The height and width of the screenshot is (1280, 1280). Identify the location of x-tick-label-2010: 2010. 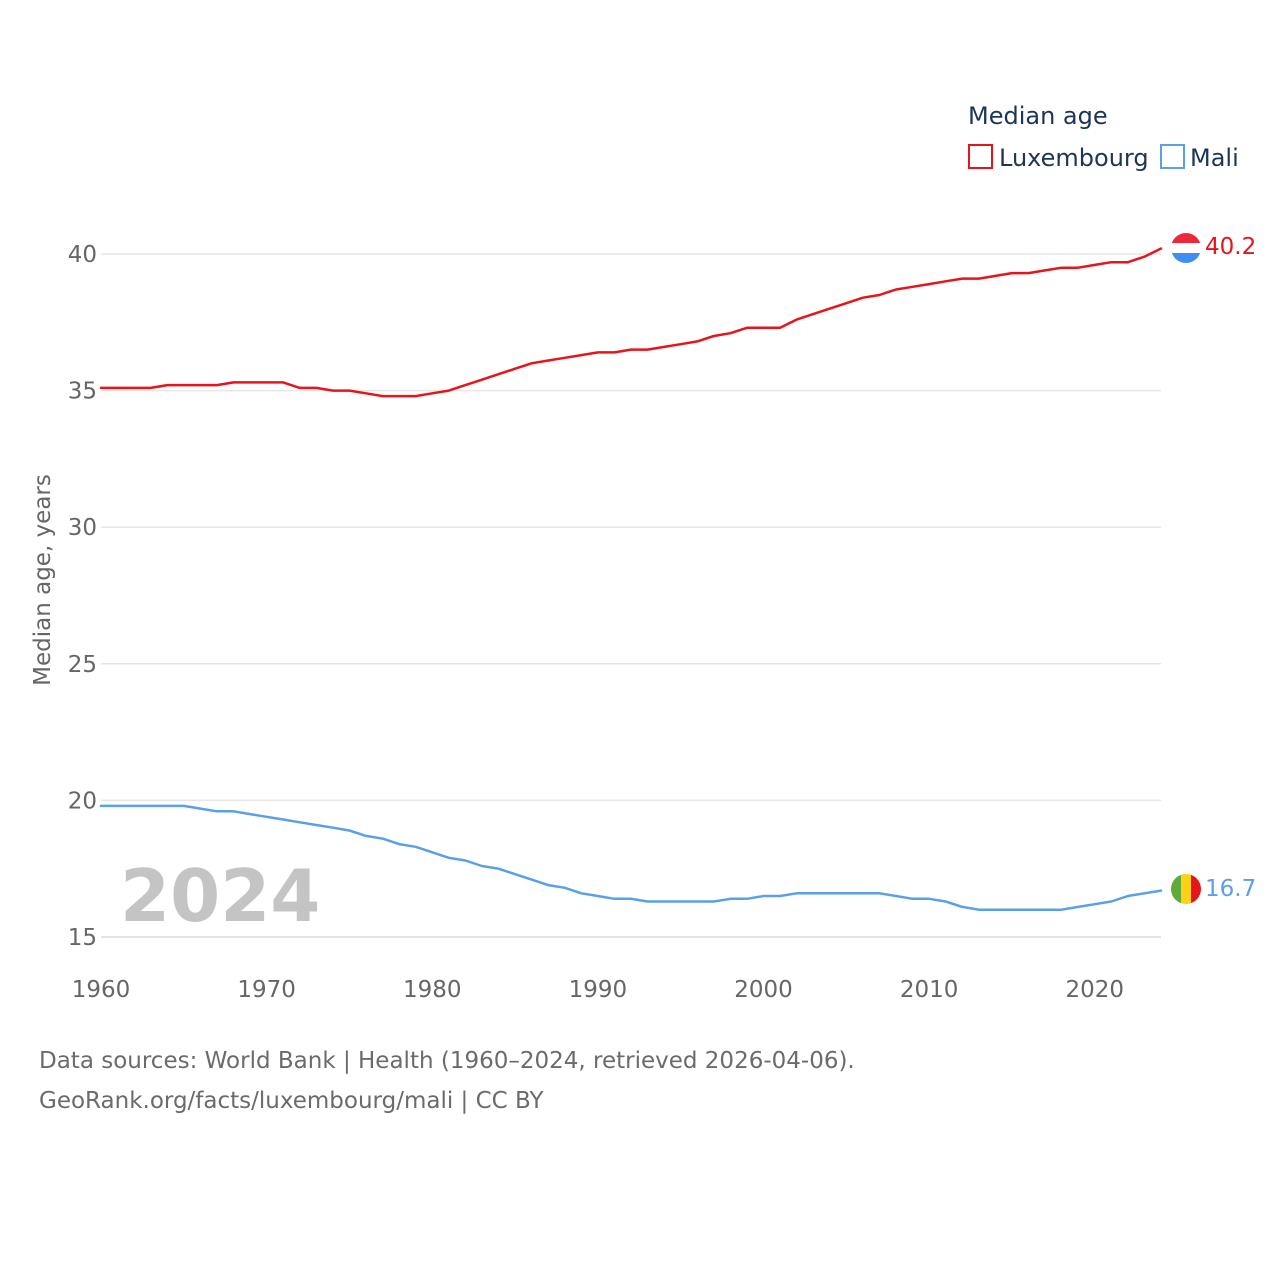
(929, 990).